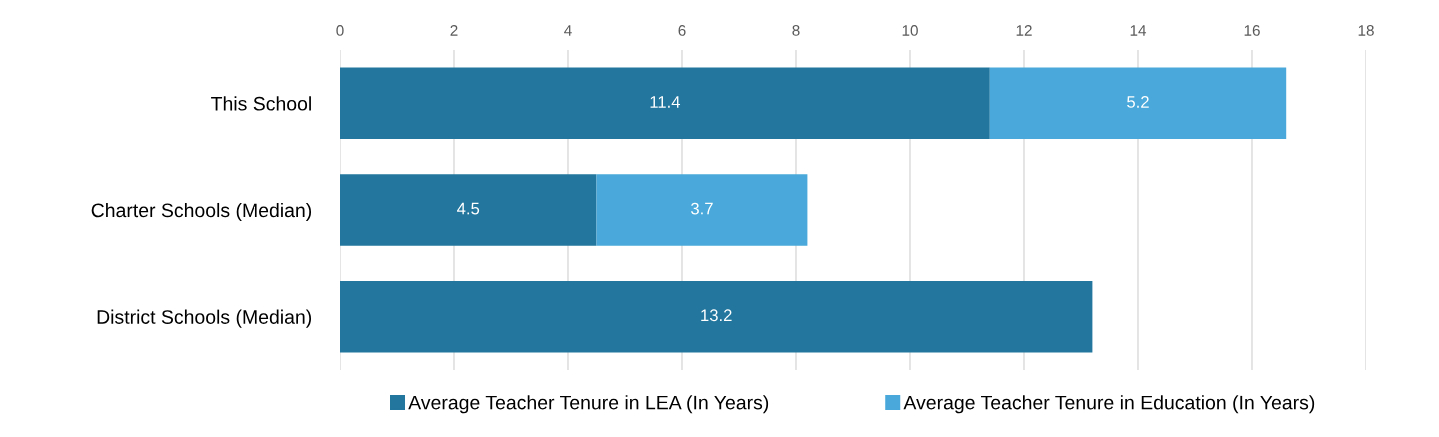  What do you see at coordinates (1366, 30) in the screenshot?
I see `x-tick-label: 18` at bounding box center [1366, 30].